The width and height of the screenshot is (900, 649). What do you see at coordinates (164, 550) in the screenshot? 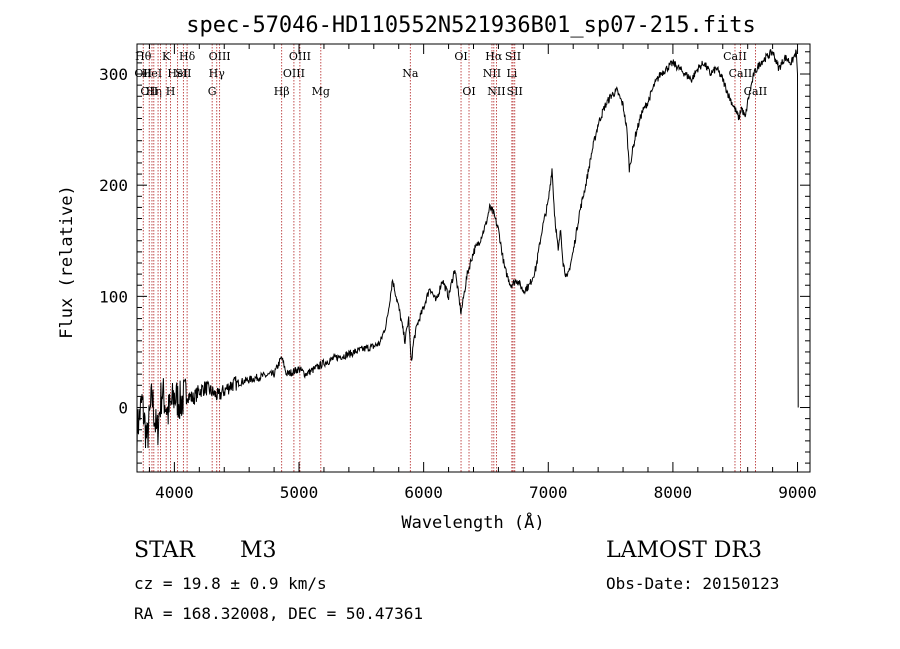
I see `object-type: STAR` at bounding box center [164, 550].